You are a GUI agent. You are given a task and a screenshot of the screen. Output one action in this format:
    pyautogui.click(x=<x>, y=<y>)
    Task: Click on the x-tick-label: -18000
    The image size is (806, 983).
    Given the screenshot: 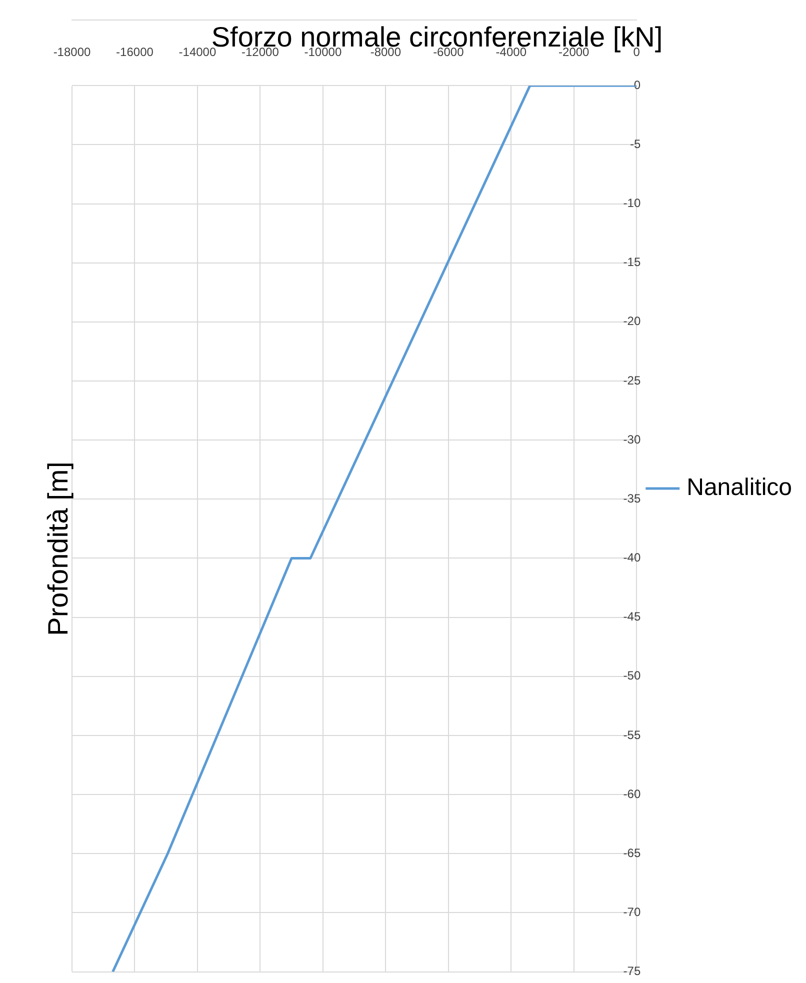 What is the action you would take?
    pyautogui.click(x=72, y=52)
    